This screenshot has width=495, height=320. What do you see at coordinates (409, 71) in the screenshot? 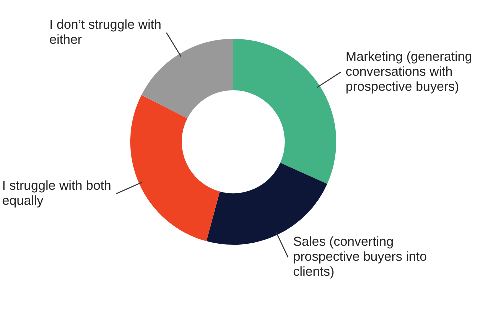
I see `slice-label: Marketing (generating conversations with prospective buyers)` at bounding box center [409, 71].